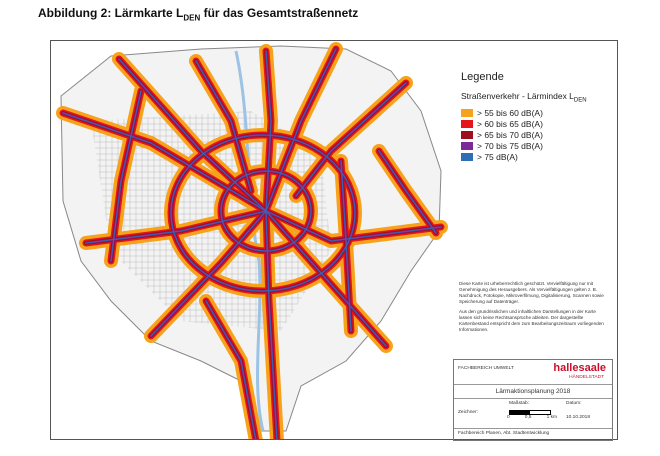  I want to click on department: FACHBEREICH UMWELT, so click(486, 368).